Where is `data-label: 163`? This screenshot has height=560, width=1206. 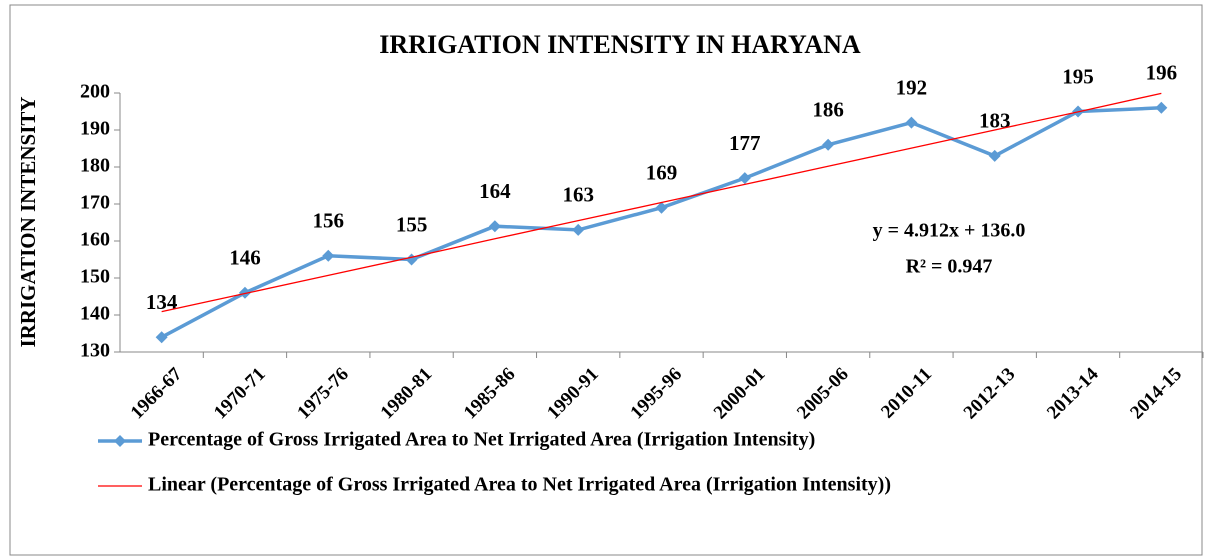 data-label: 163 is located at coordinates (578, 195).